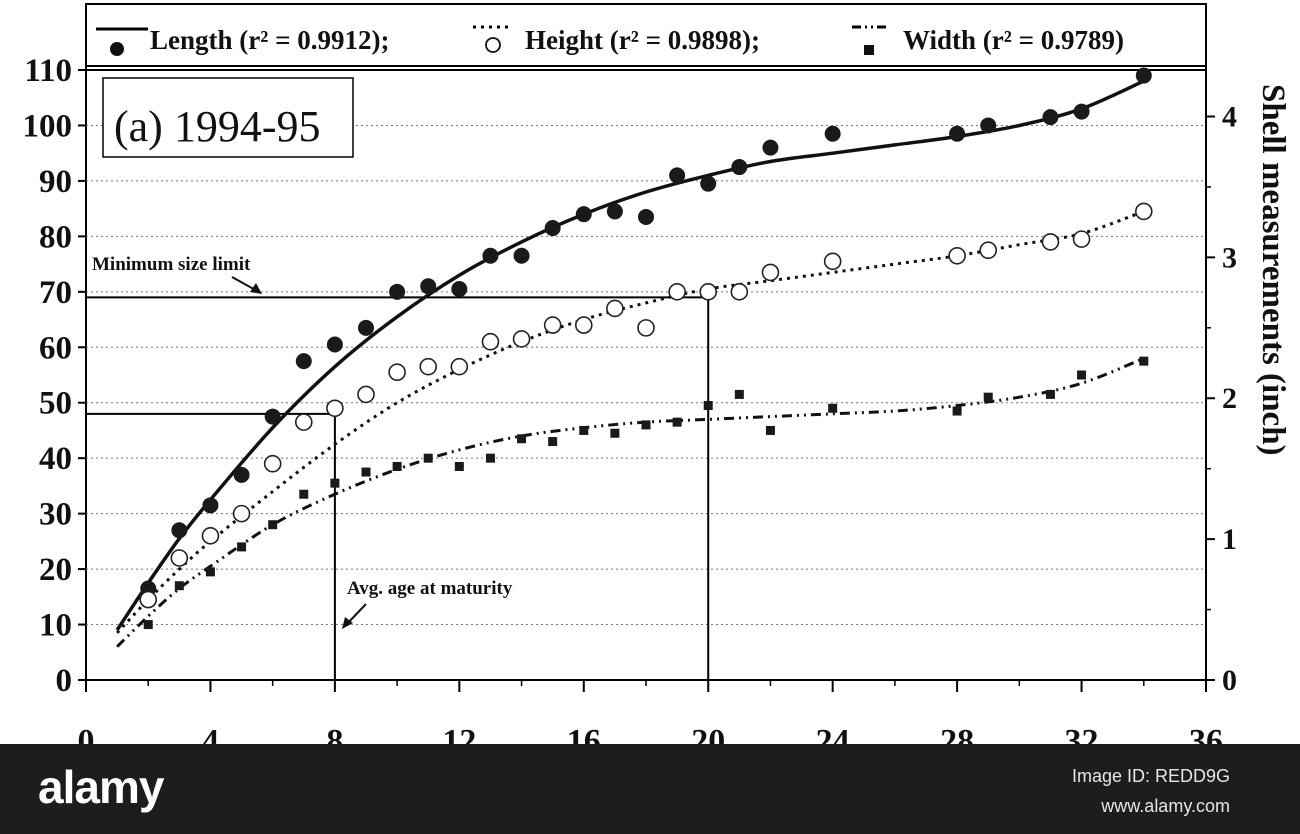  Describe the element at coordinates (117, 49) in the screenshot. I see `legend-length-marker` at that location.